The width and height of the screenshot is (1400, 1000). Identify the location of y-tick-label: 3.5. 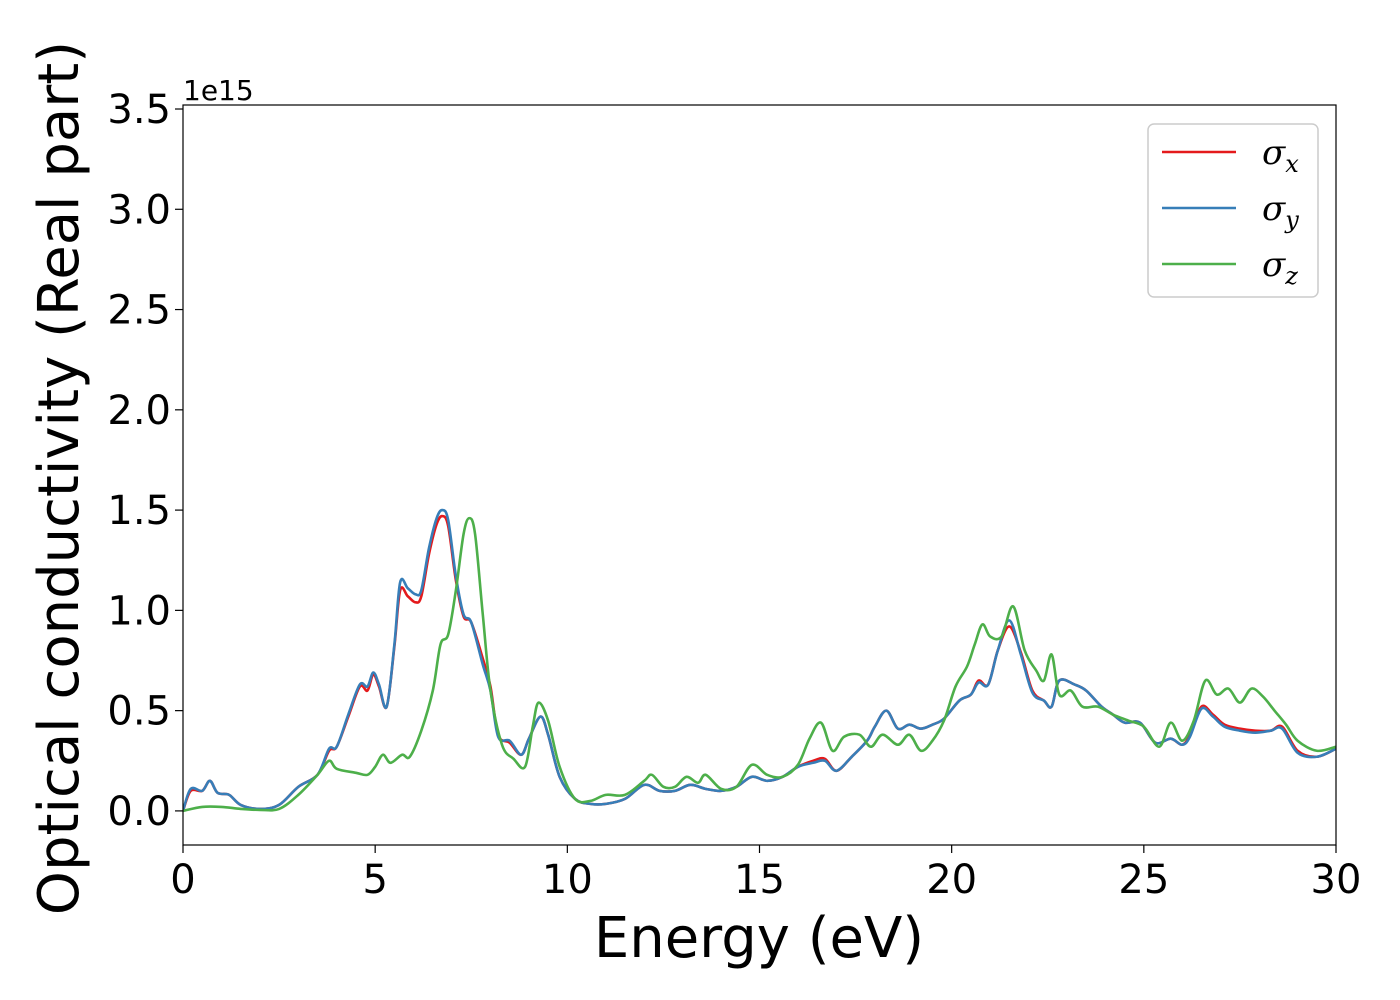
(139, 110).